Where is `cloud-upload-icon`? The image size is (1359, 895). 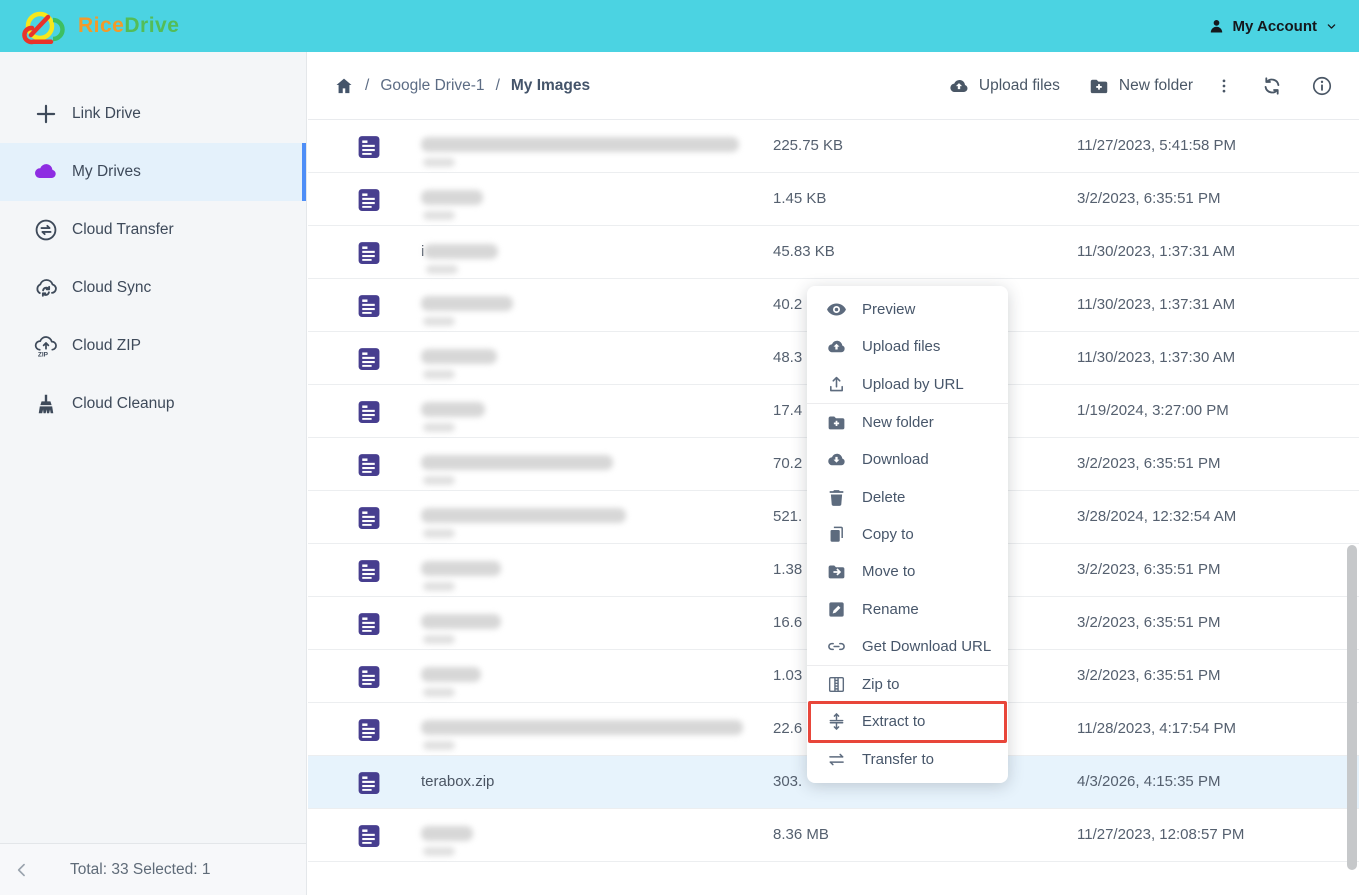 cloud-upload-icon is located at coordinates (959, 86).